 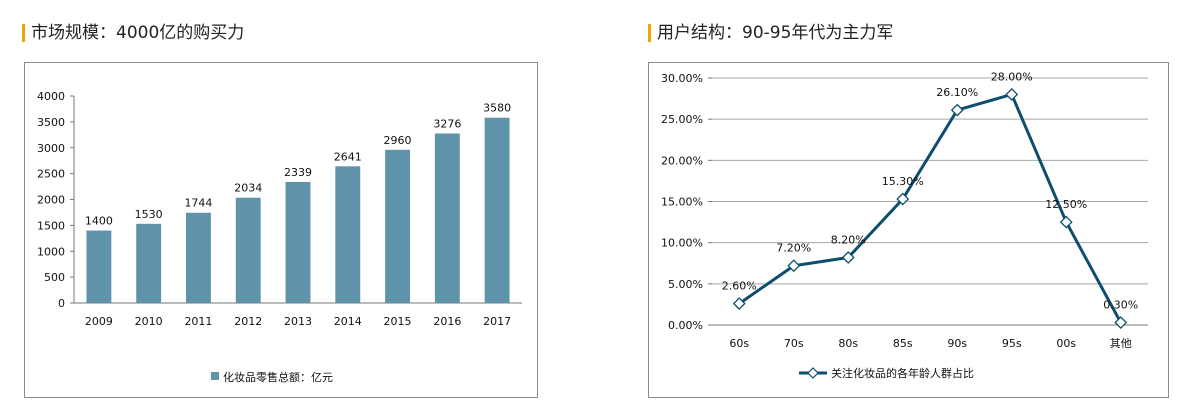 I want to click on y-tick-label: 0, so click(x=61, y=303).